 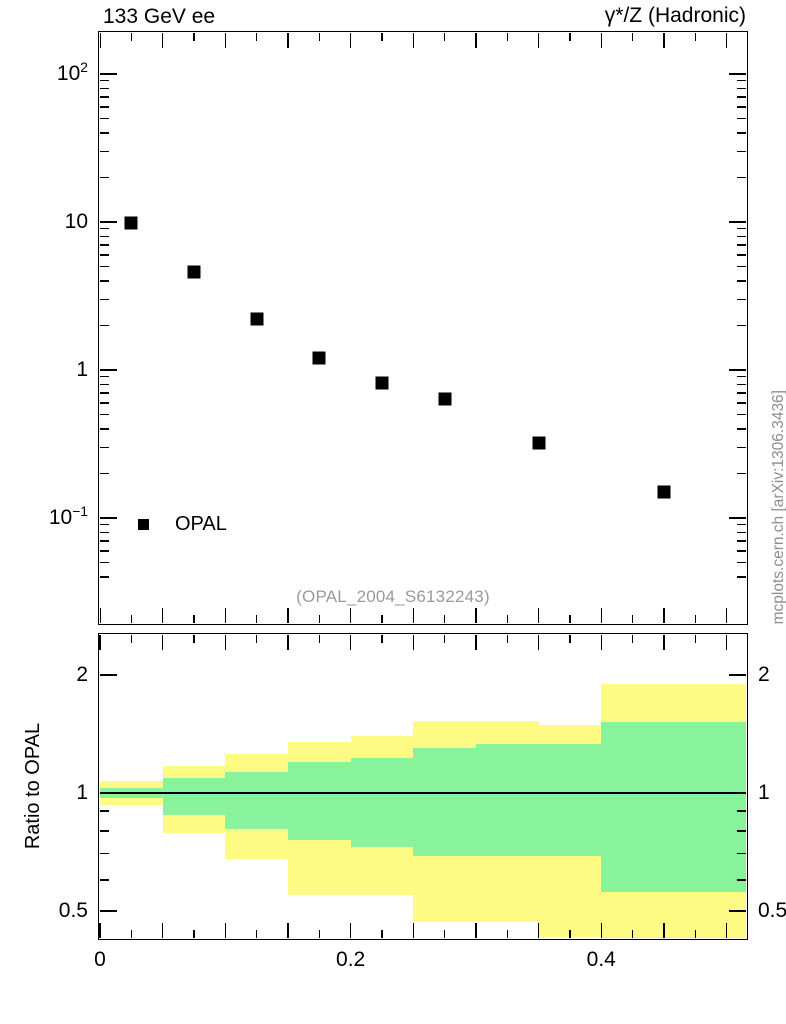 What do you see at coordinates (201, 524) in the screenshot?
I see `legend-label-opal: OPAL` at bounding box center [201, 524].